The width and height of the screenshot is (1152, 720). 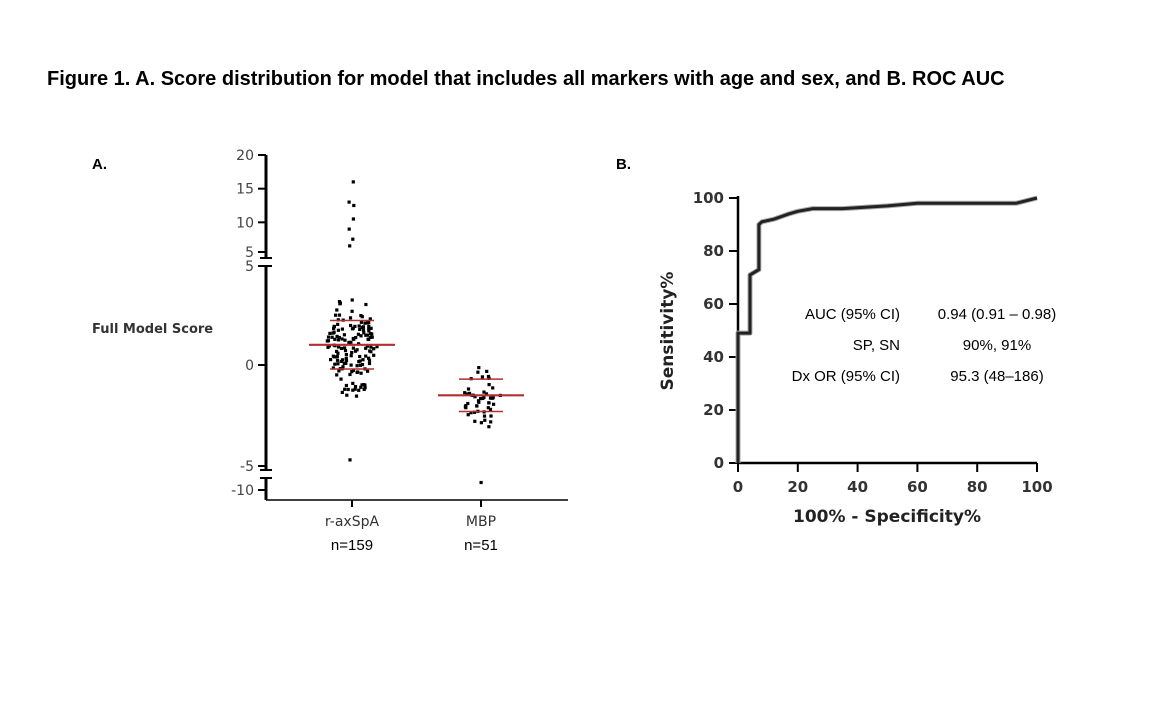 What do you see at coordinates (713, 410) in the screenshot?
I see `roc-y-tick-label: 20` at bounding box center [713, 410].